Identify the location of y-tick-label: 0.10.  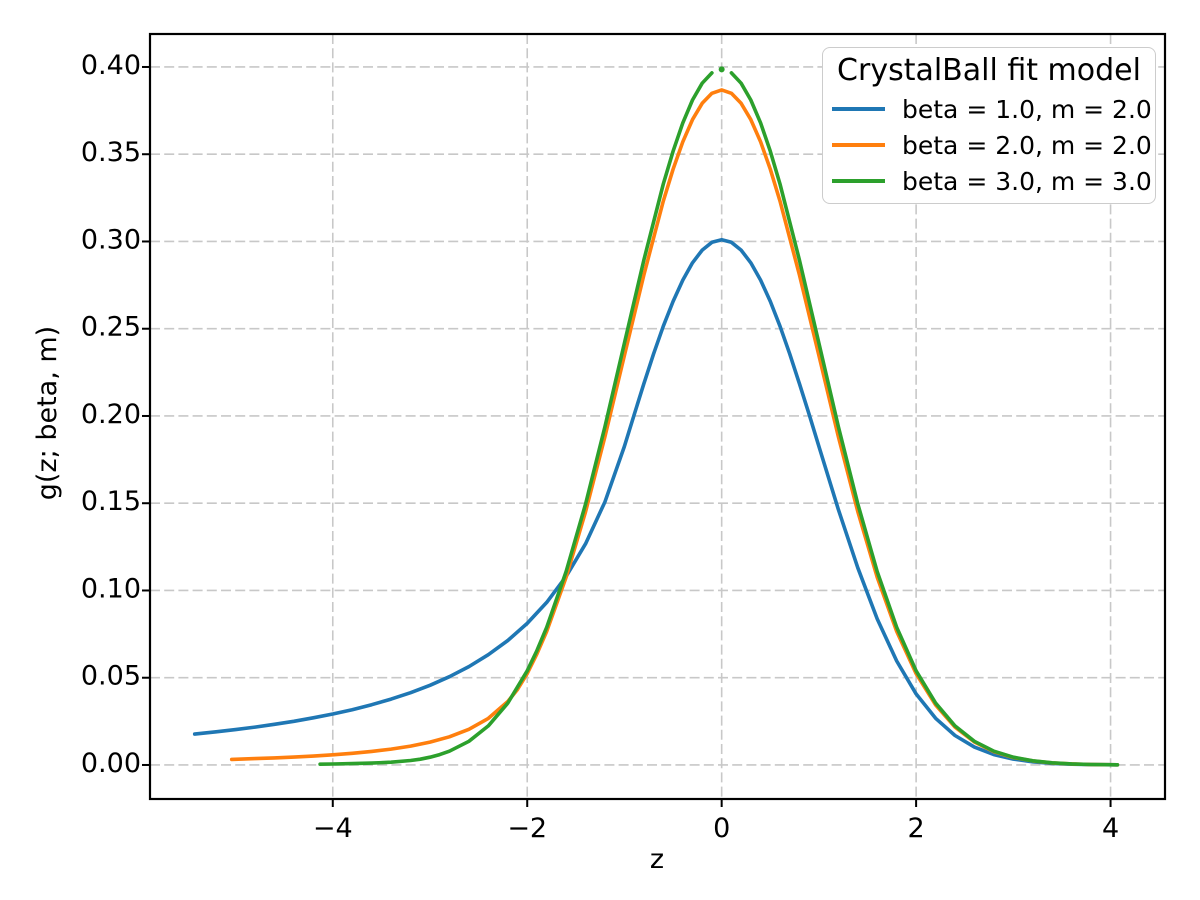
(111, 588).